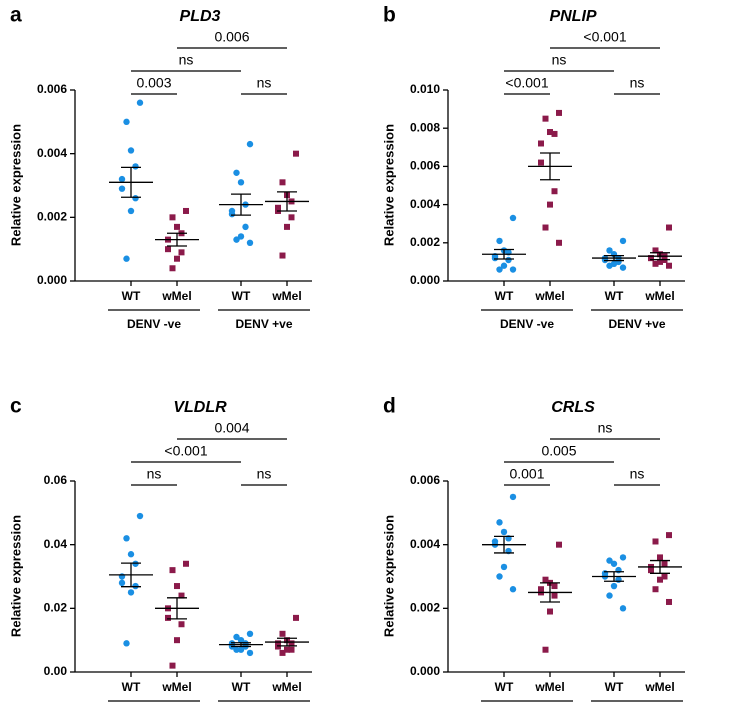 The height and width of the screenshot is (709, 748). Describe the element at coordinates (558, 451) in the screenshot. I see `comparison-label: 0.005` at that location.